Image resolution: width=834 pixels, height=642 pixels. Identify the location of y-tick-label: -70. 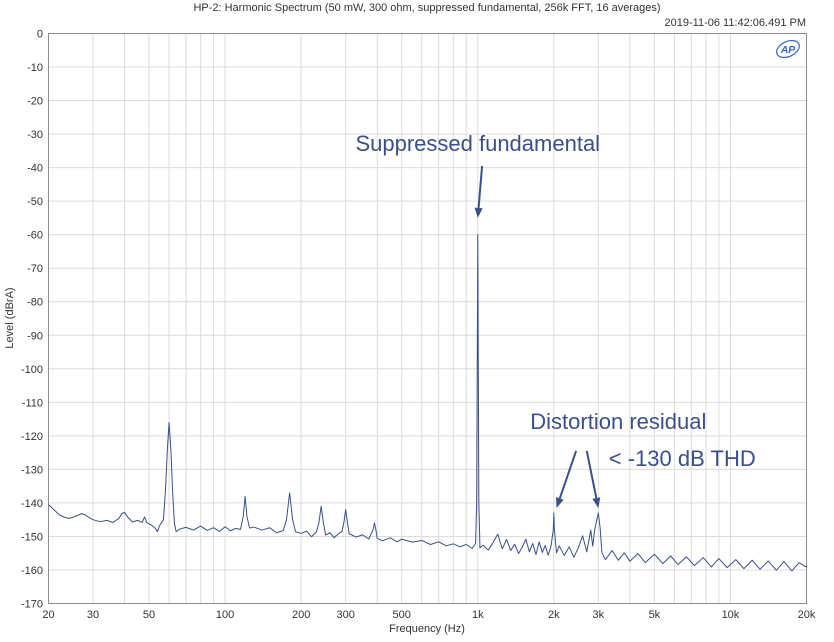
(35, 269).